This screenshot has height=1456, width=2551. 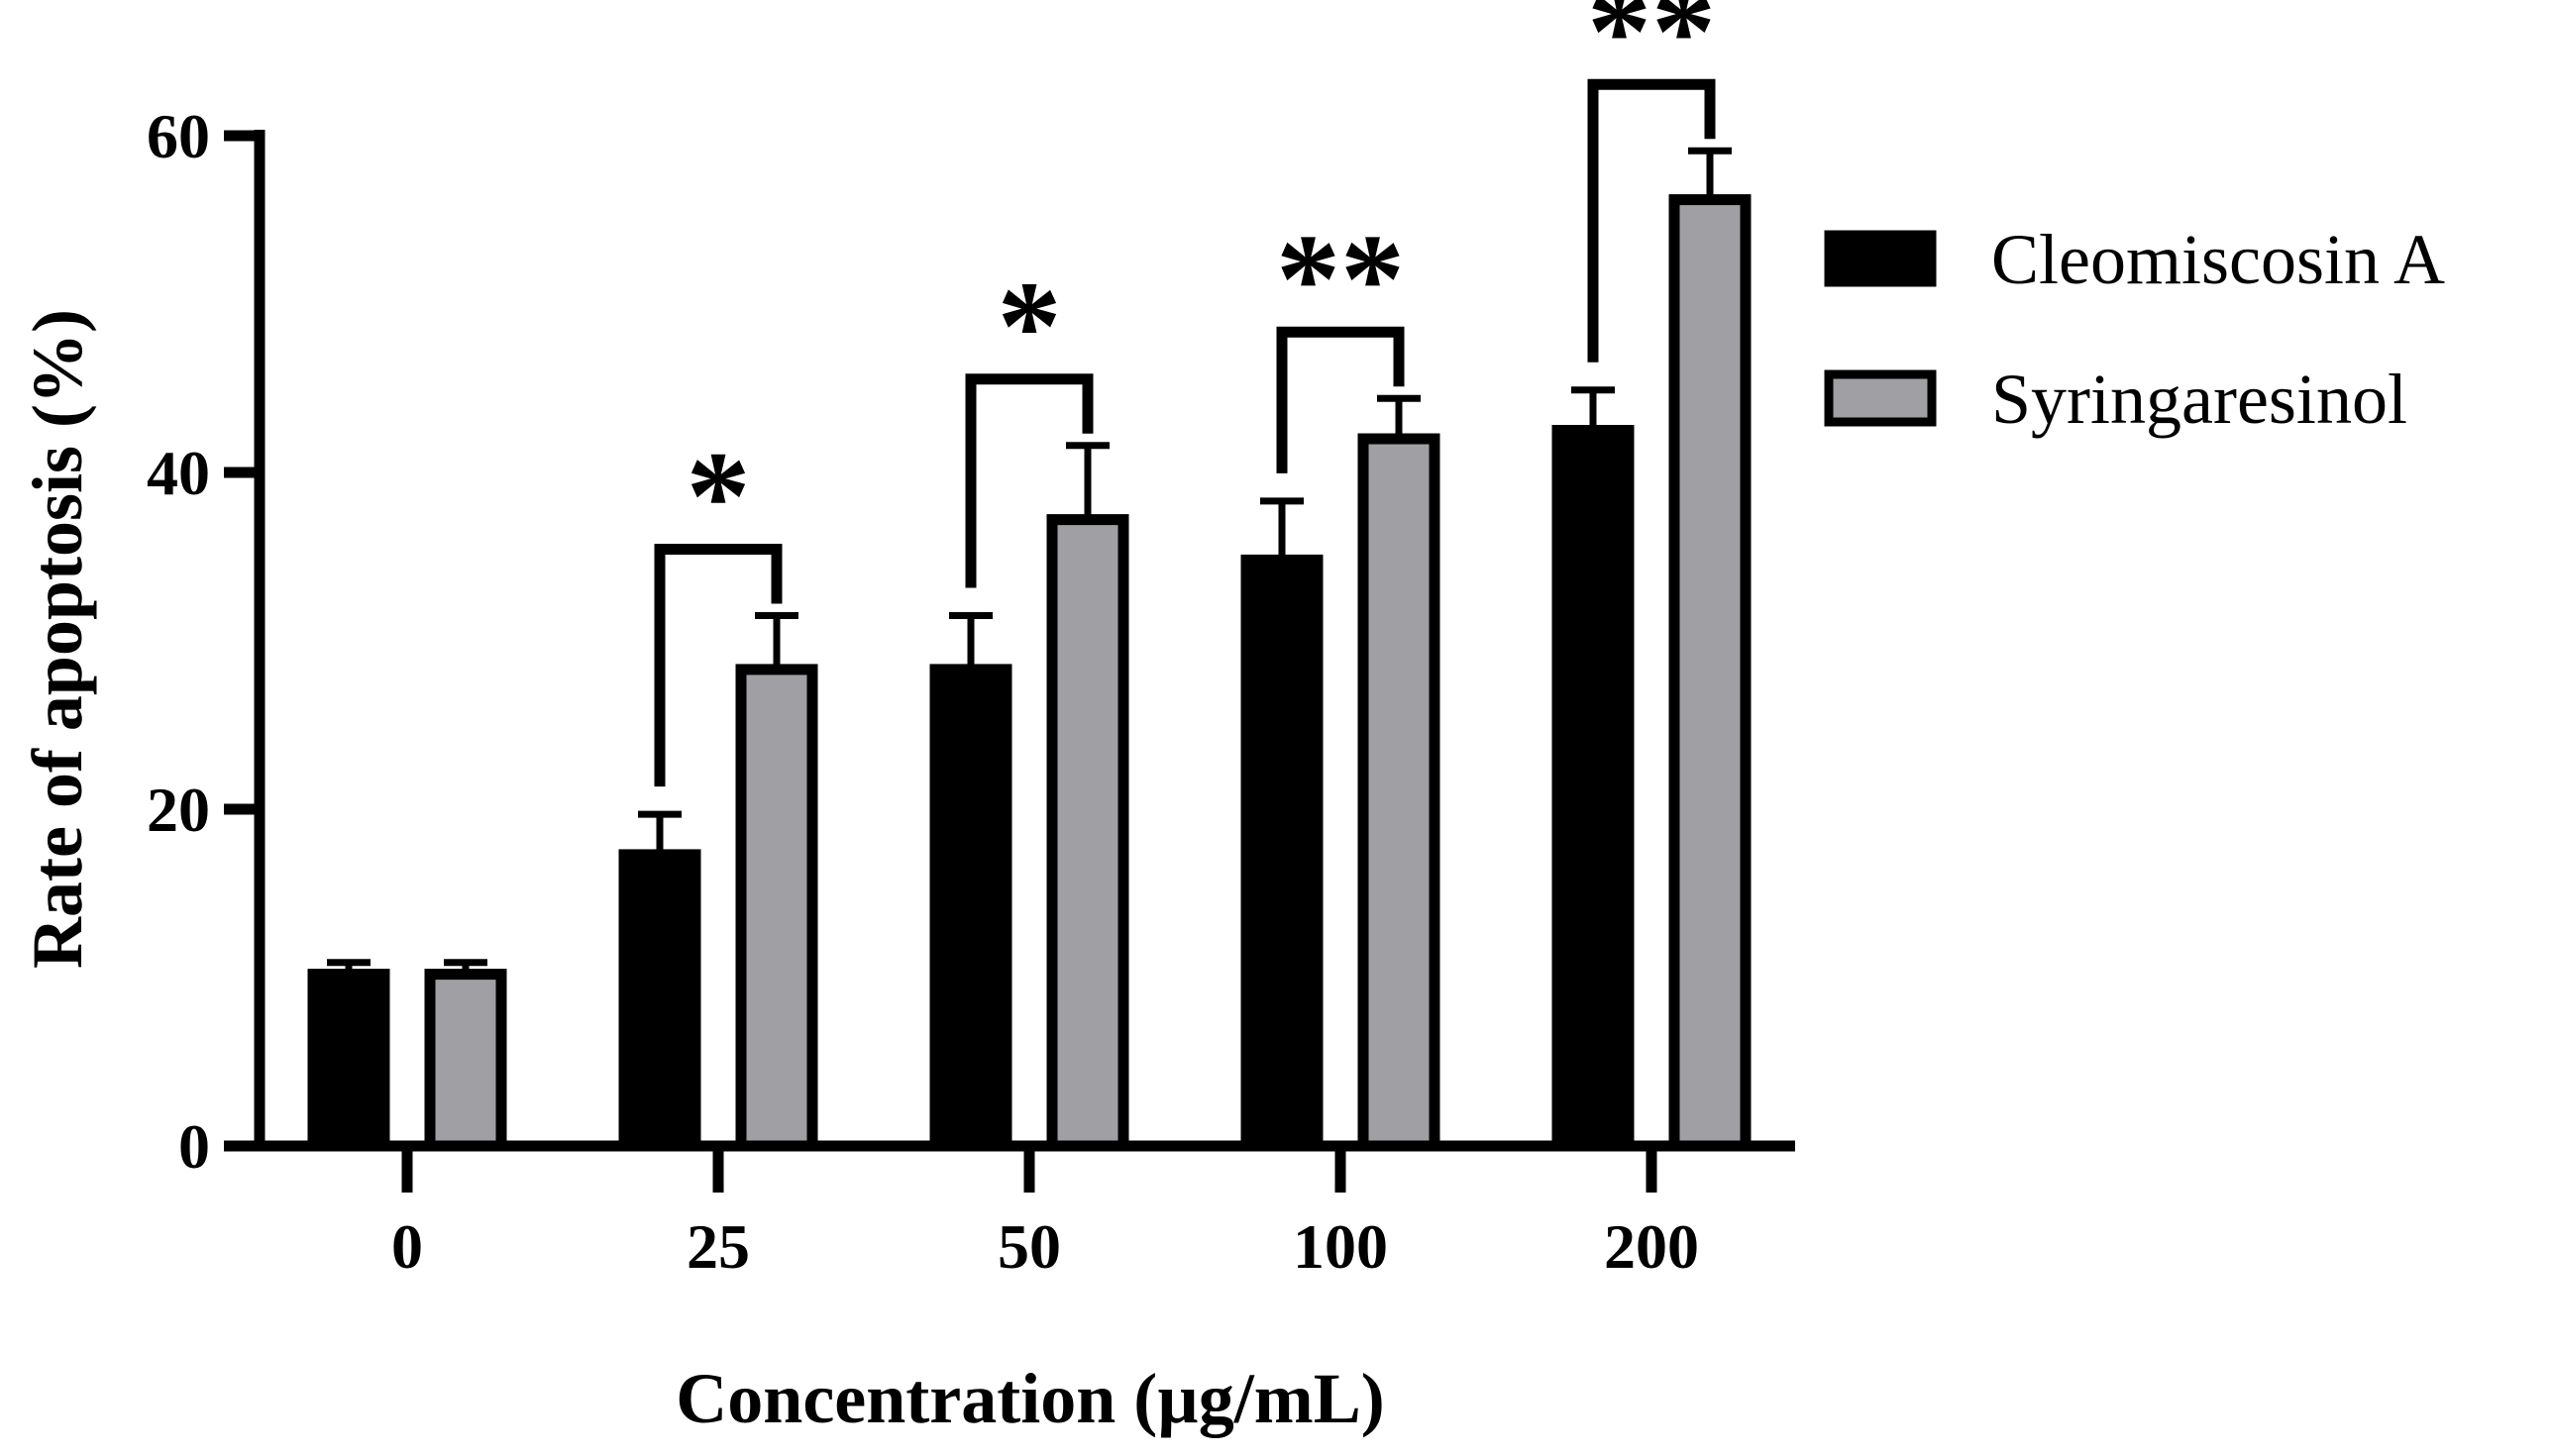 I want to click on x-tick-label: 200, so click(x=1652, y=1246).